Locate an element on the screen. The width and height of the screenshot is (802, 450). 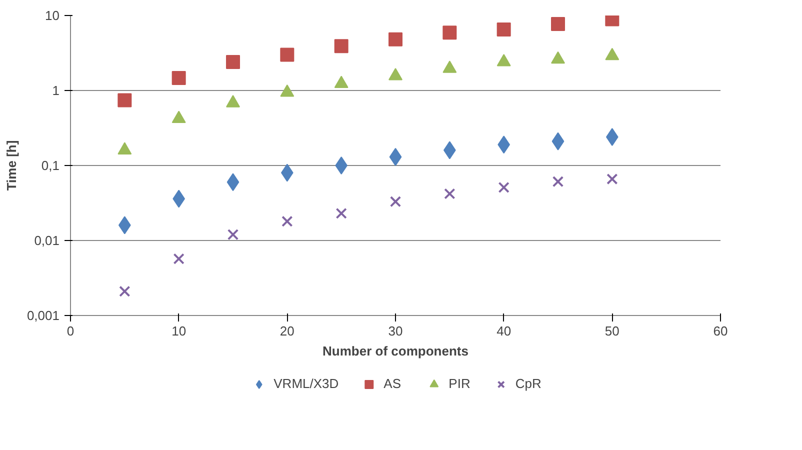
y-tick-label: 0,01 is located at coordinates (47, 240).